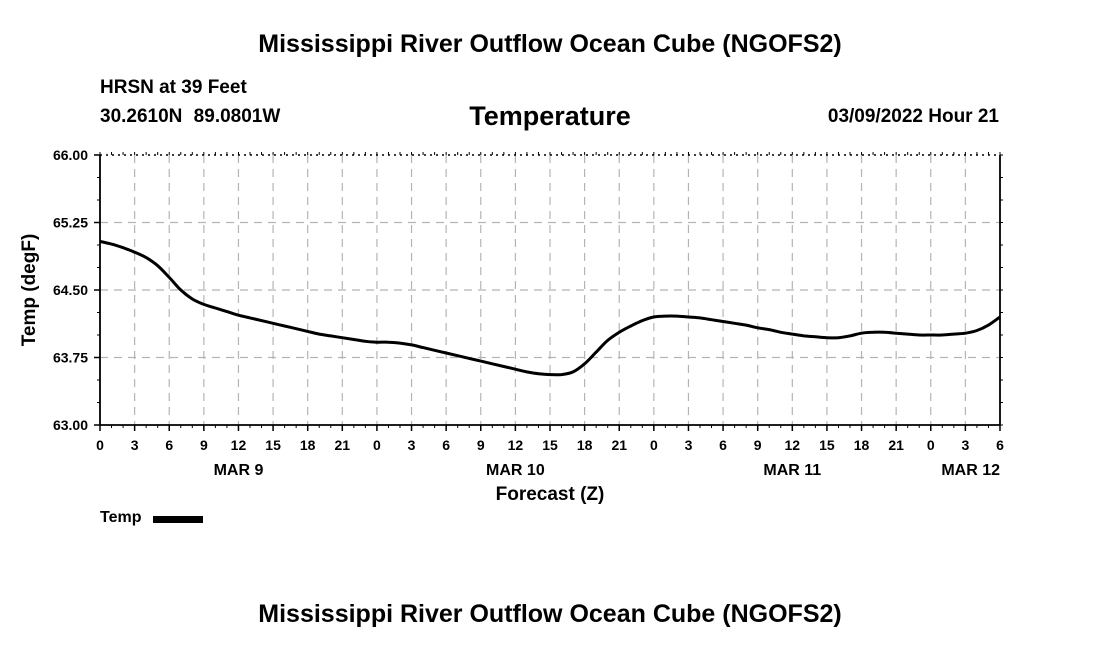 The image size is (1100, 650). I want to click on day-label: MAR 12, so click(970, 470).